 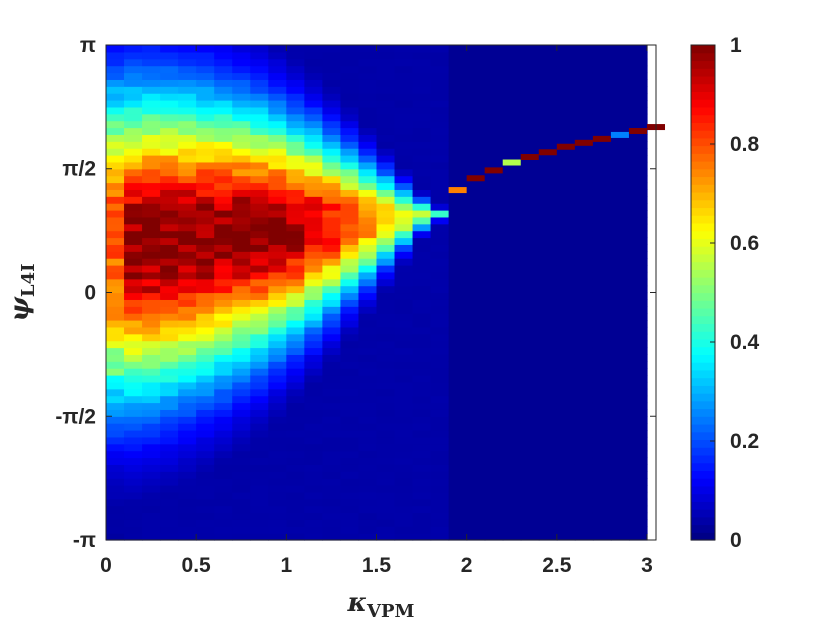 I want to click on x-axis-title: κVPM, so click(x=381, y=605).